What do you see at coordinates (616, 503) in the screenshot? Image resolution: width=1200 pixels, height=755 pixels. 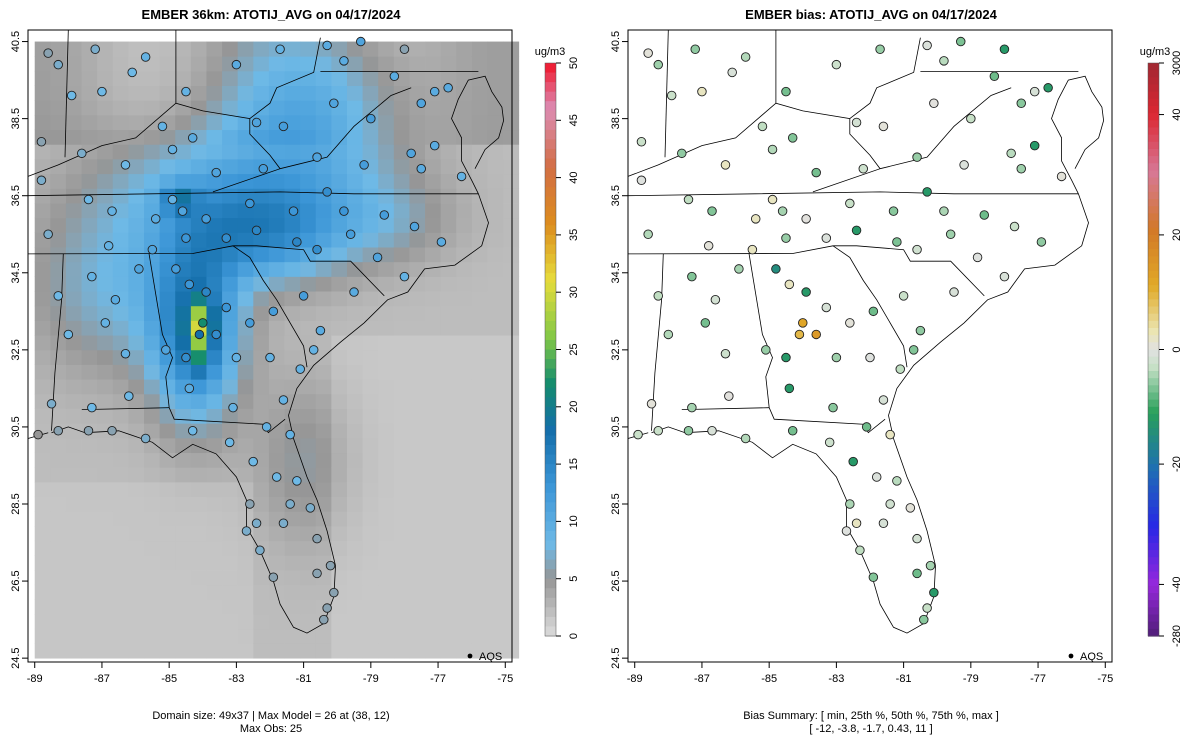 I see `y-tick-label: 28.5` at bounding box center [616, 503].